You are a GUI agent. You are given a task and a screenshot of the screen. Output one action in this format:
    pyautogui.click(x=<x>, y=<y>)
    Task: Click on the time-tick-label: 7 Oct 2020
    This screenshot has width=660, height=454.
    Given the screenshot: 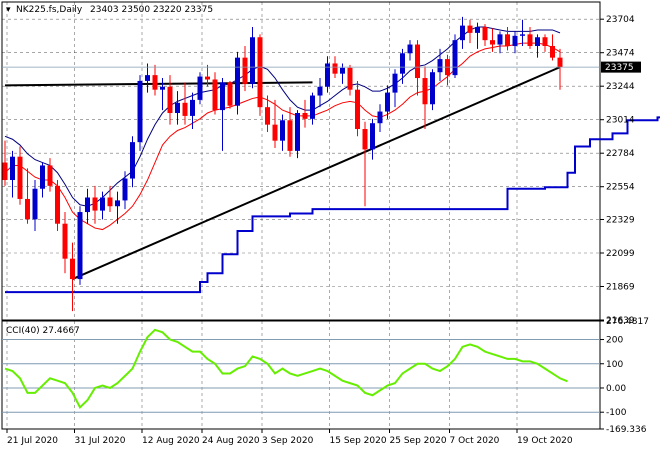 What is the action you would take?
    pyautogui.click(x=475, y=441)
    